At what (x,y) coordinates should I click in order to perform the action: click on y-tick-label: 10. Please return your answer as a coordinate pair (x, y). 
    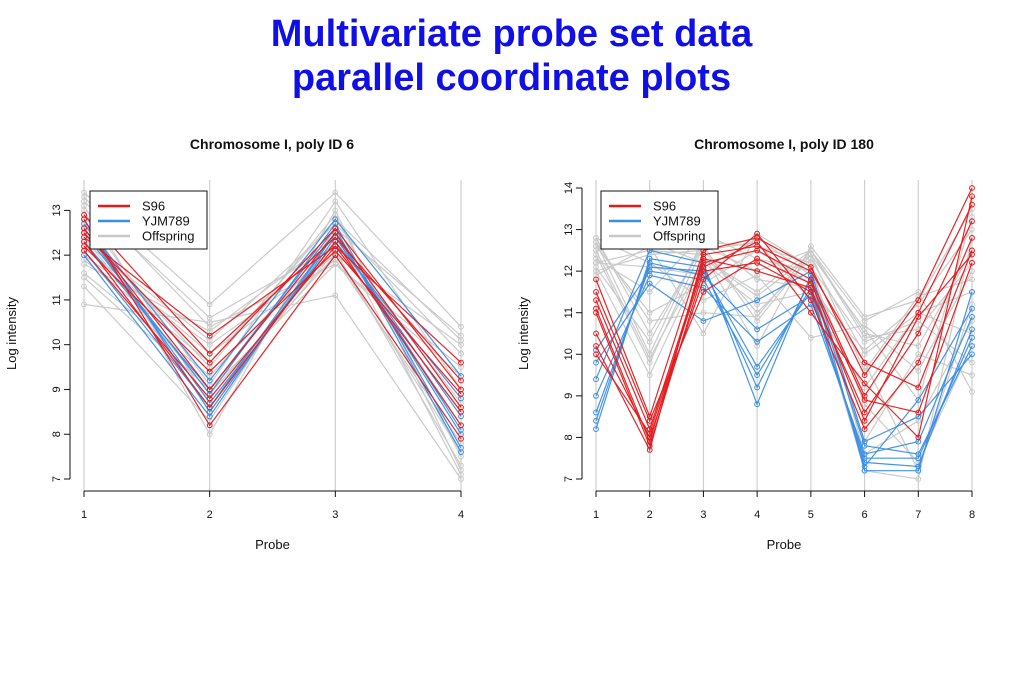
    Looking at the image, I should click on (569, 354).